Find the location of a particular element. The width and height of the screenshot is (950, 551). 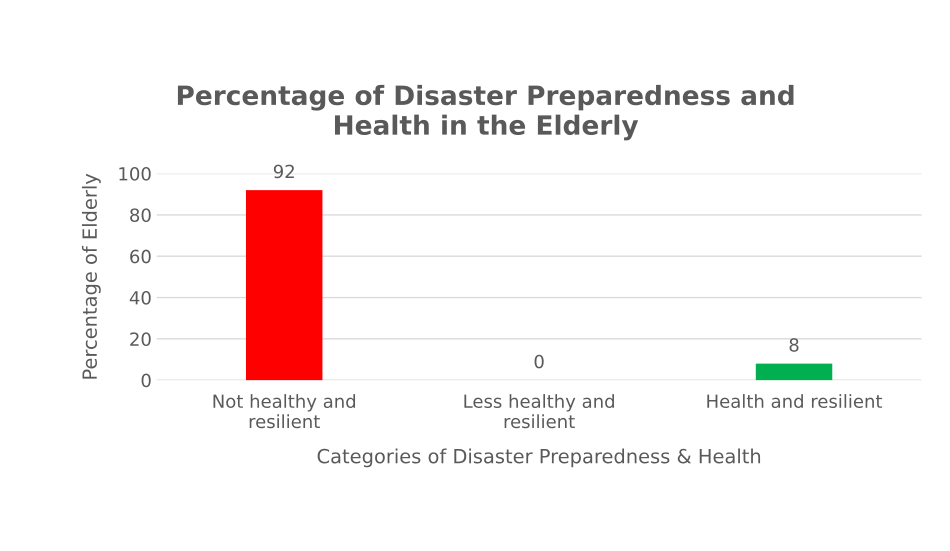

data-label: 8 is located at coordinates (794, 345).